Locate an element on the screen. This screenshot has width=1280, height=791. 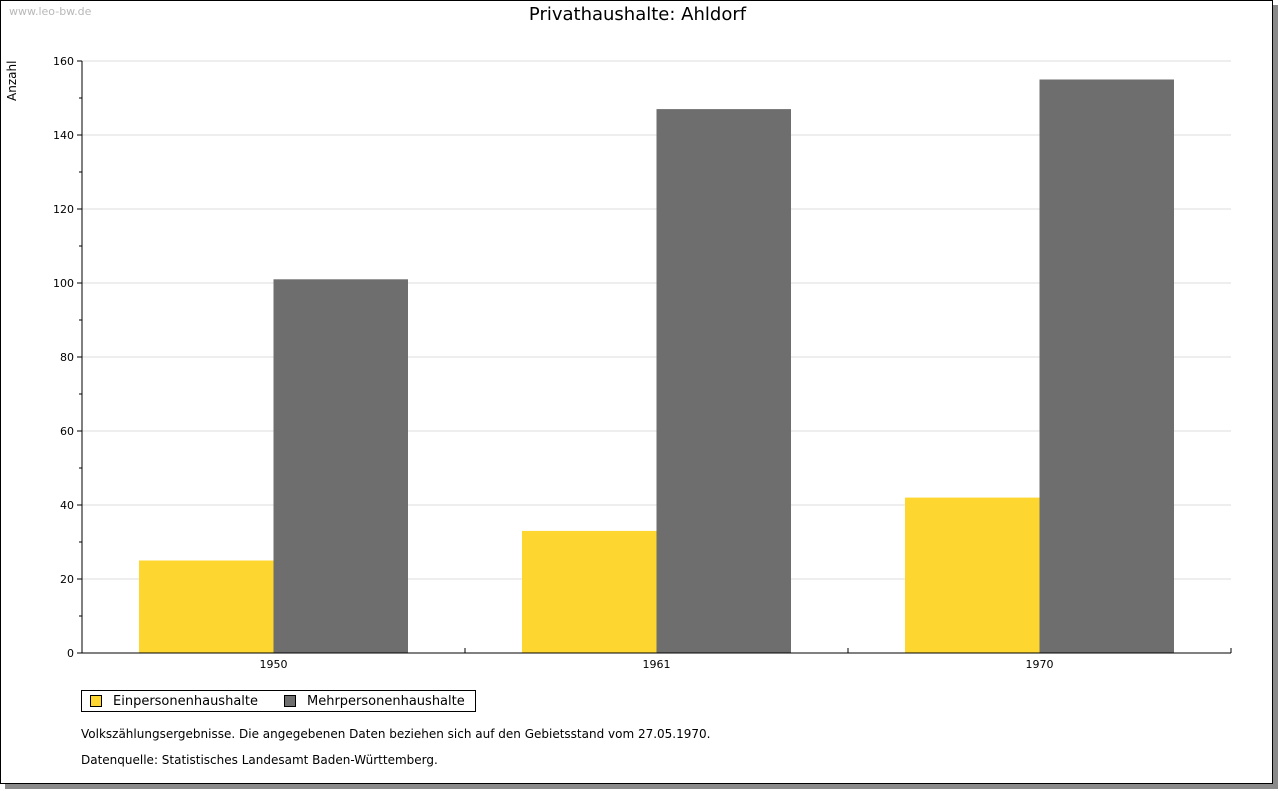
legend-label: Einpersonenhaushalte is located at coordinates (185, 701).